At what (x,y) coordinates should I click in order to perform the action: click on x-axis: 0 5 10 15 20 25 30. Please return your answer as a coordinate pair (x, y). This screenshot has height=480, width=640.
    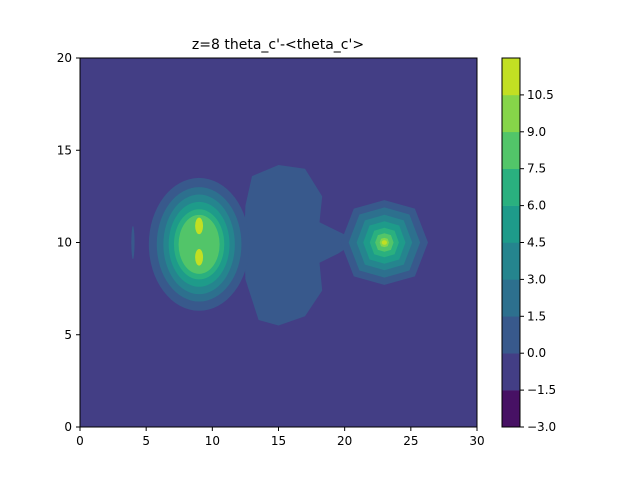
    Looking at the image, I should click on (280, 437).